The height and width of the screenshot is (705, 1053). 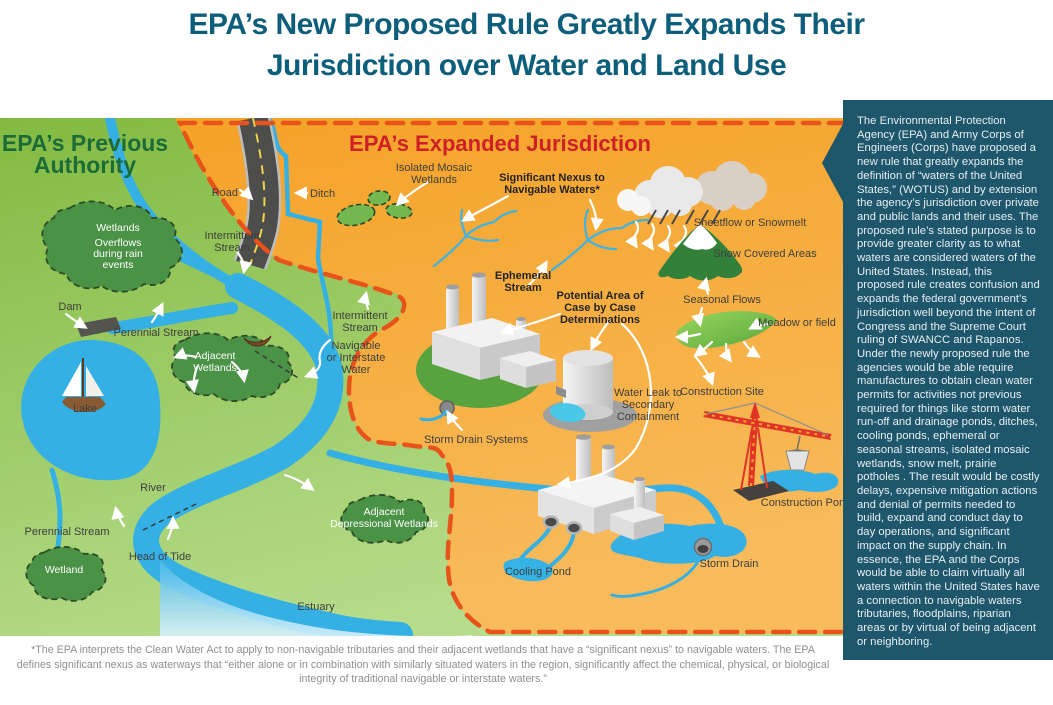 I want to click on ephemeral-stream-right, so click(x=600, y=240).